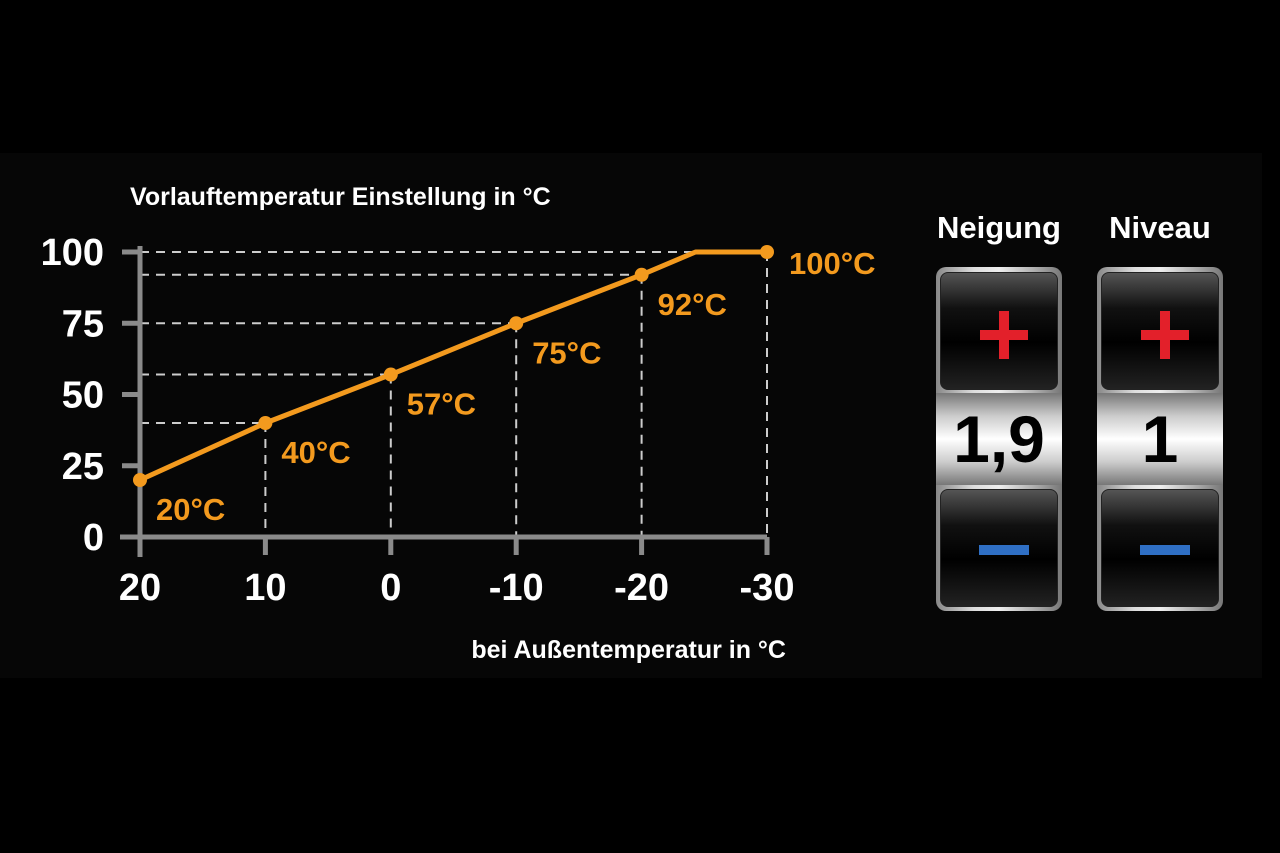  Describe the element at coordinates (1160, 227) in the screenshot. I see `niveau-title: Niveau` at that location.